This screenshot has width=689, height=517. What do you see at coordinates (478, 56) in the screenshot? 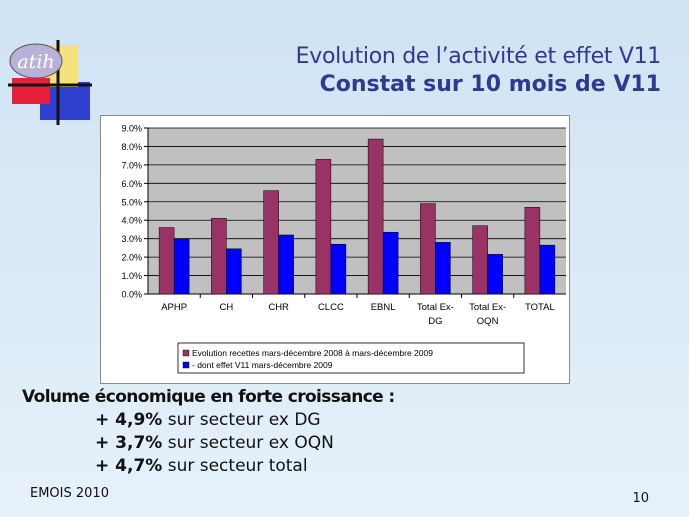
I see `slide-title: Evolution de l’activité et effet V11` at bounding box center [478, 56].